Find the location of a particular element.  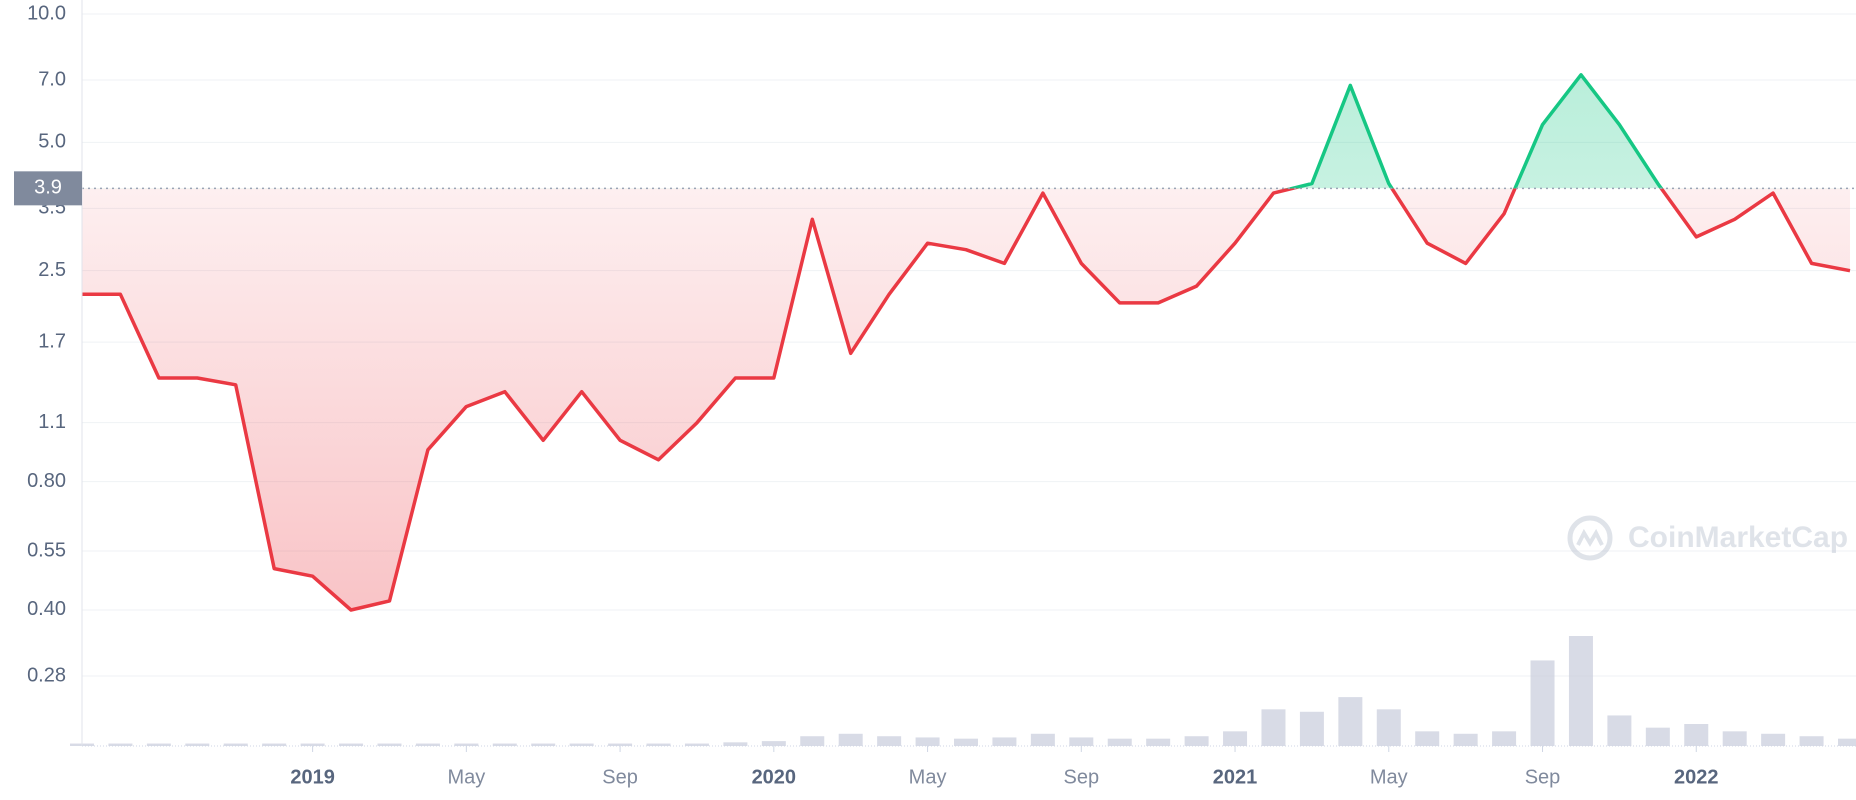

y-tick-label: 0.80 is located at coordinates (46, 481).